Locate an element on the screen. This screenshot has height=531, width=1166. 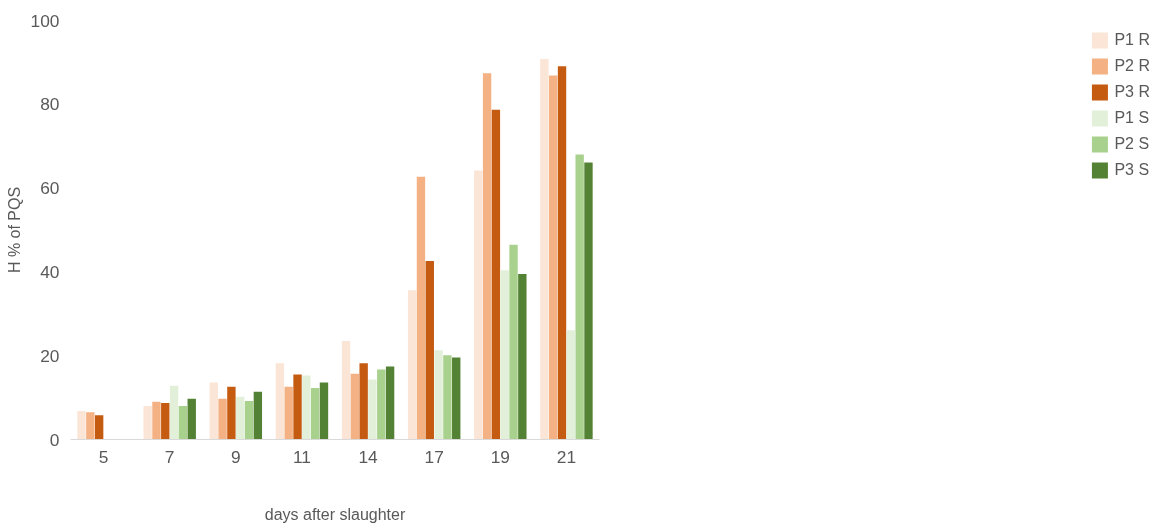
x-tick-label: 9 is located at coordinates (235, 456).